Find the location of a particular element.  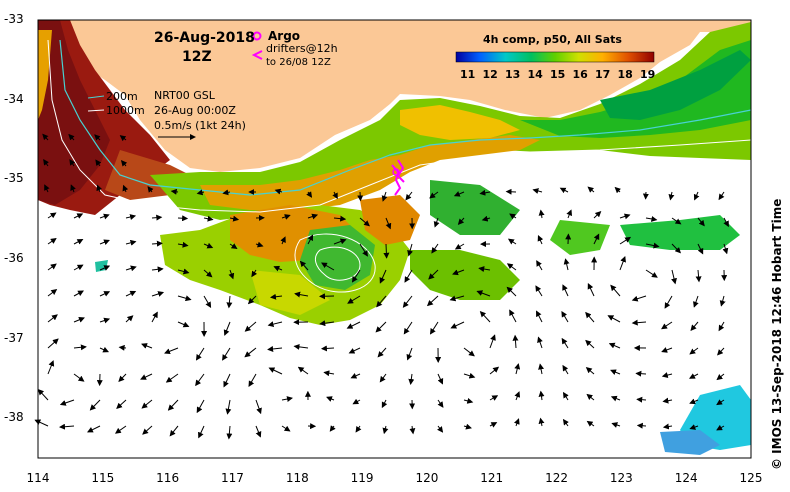

lon-tick-label: 124 is located at coordinates (686, 478).